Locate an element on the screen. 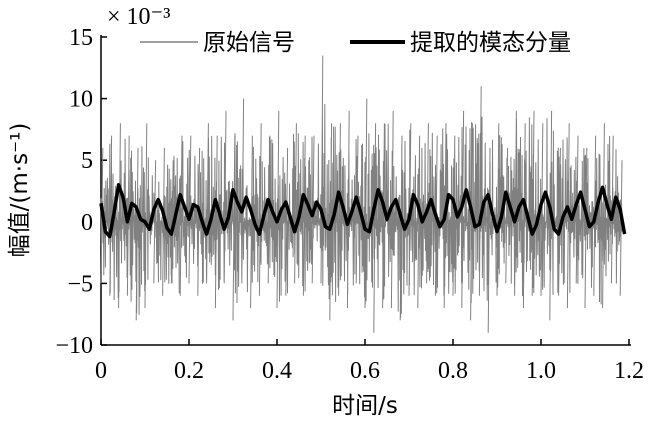 Image resolution: width=650 pixels, height=423 pixels. x-tick-label: 0 is located at coordinates (101, 371).